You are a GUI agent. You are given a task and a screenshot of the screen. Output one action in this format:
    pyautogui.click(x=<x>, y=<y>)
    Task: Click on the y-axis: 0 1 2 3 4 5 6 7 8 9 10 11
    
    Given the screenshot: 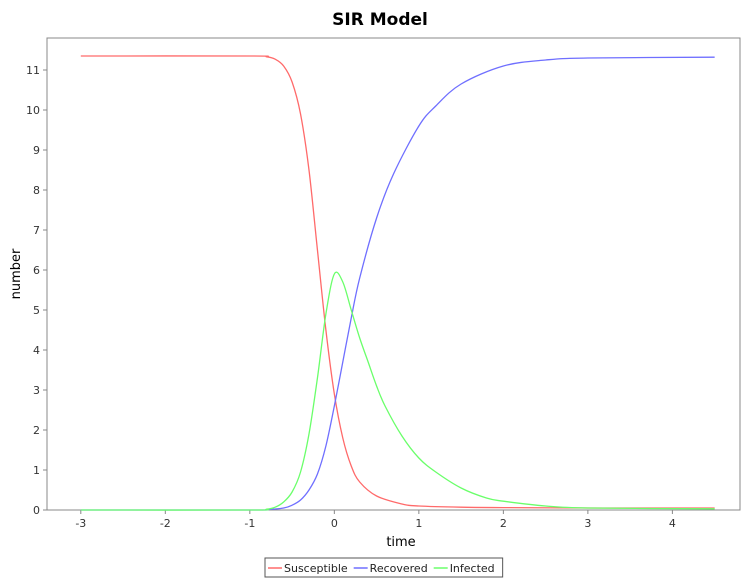 What is the action you would take?
    pyautogui.click(x=36, y=290)
    